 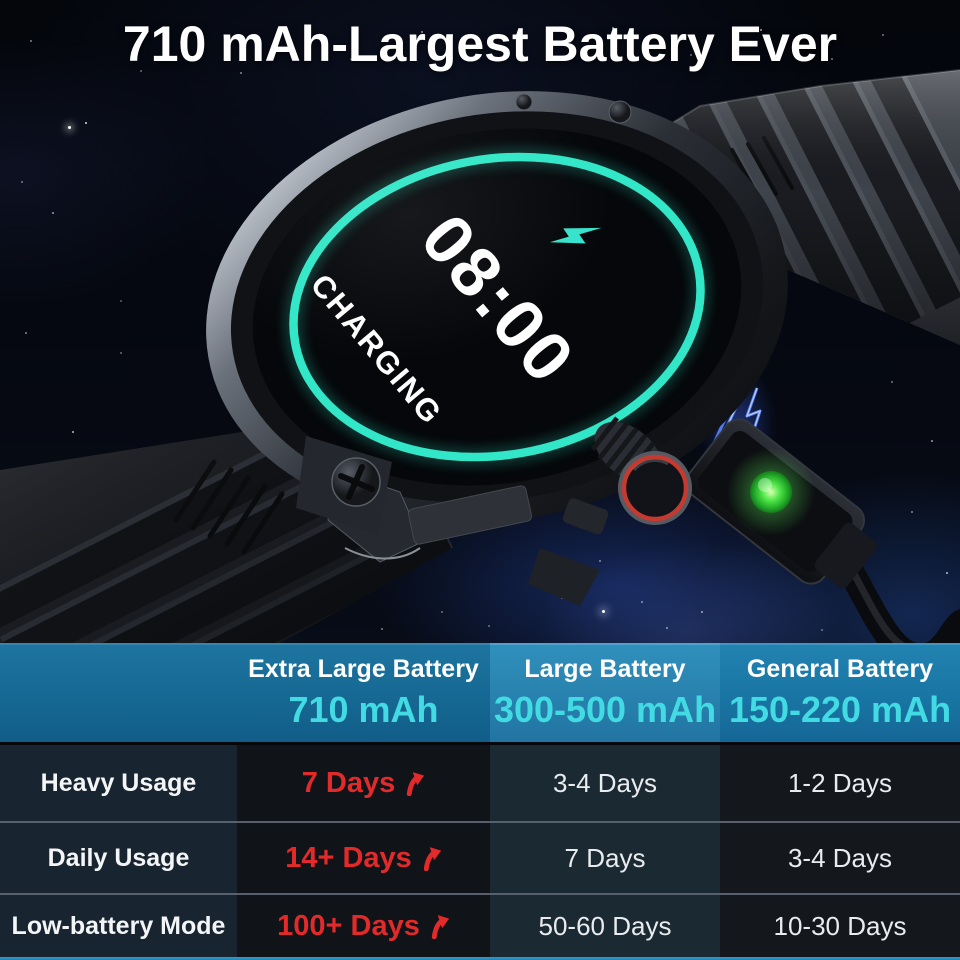 I want to click on cell-value: 7 Days, so click(x=605, y=857).